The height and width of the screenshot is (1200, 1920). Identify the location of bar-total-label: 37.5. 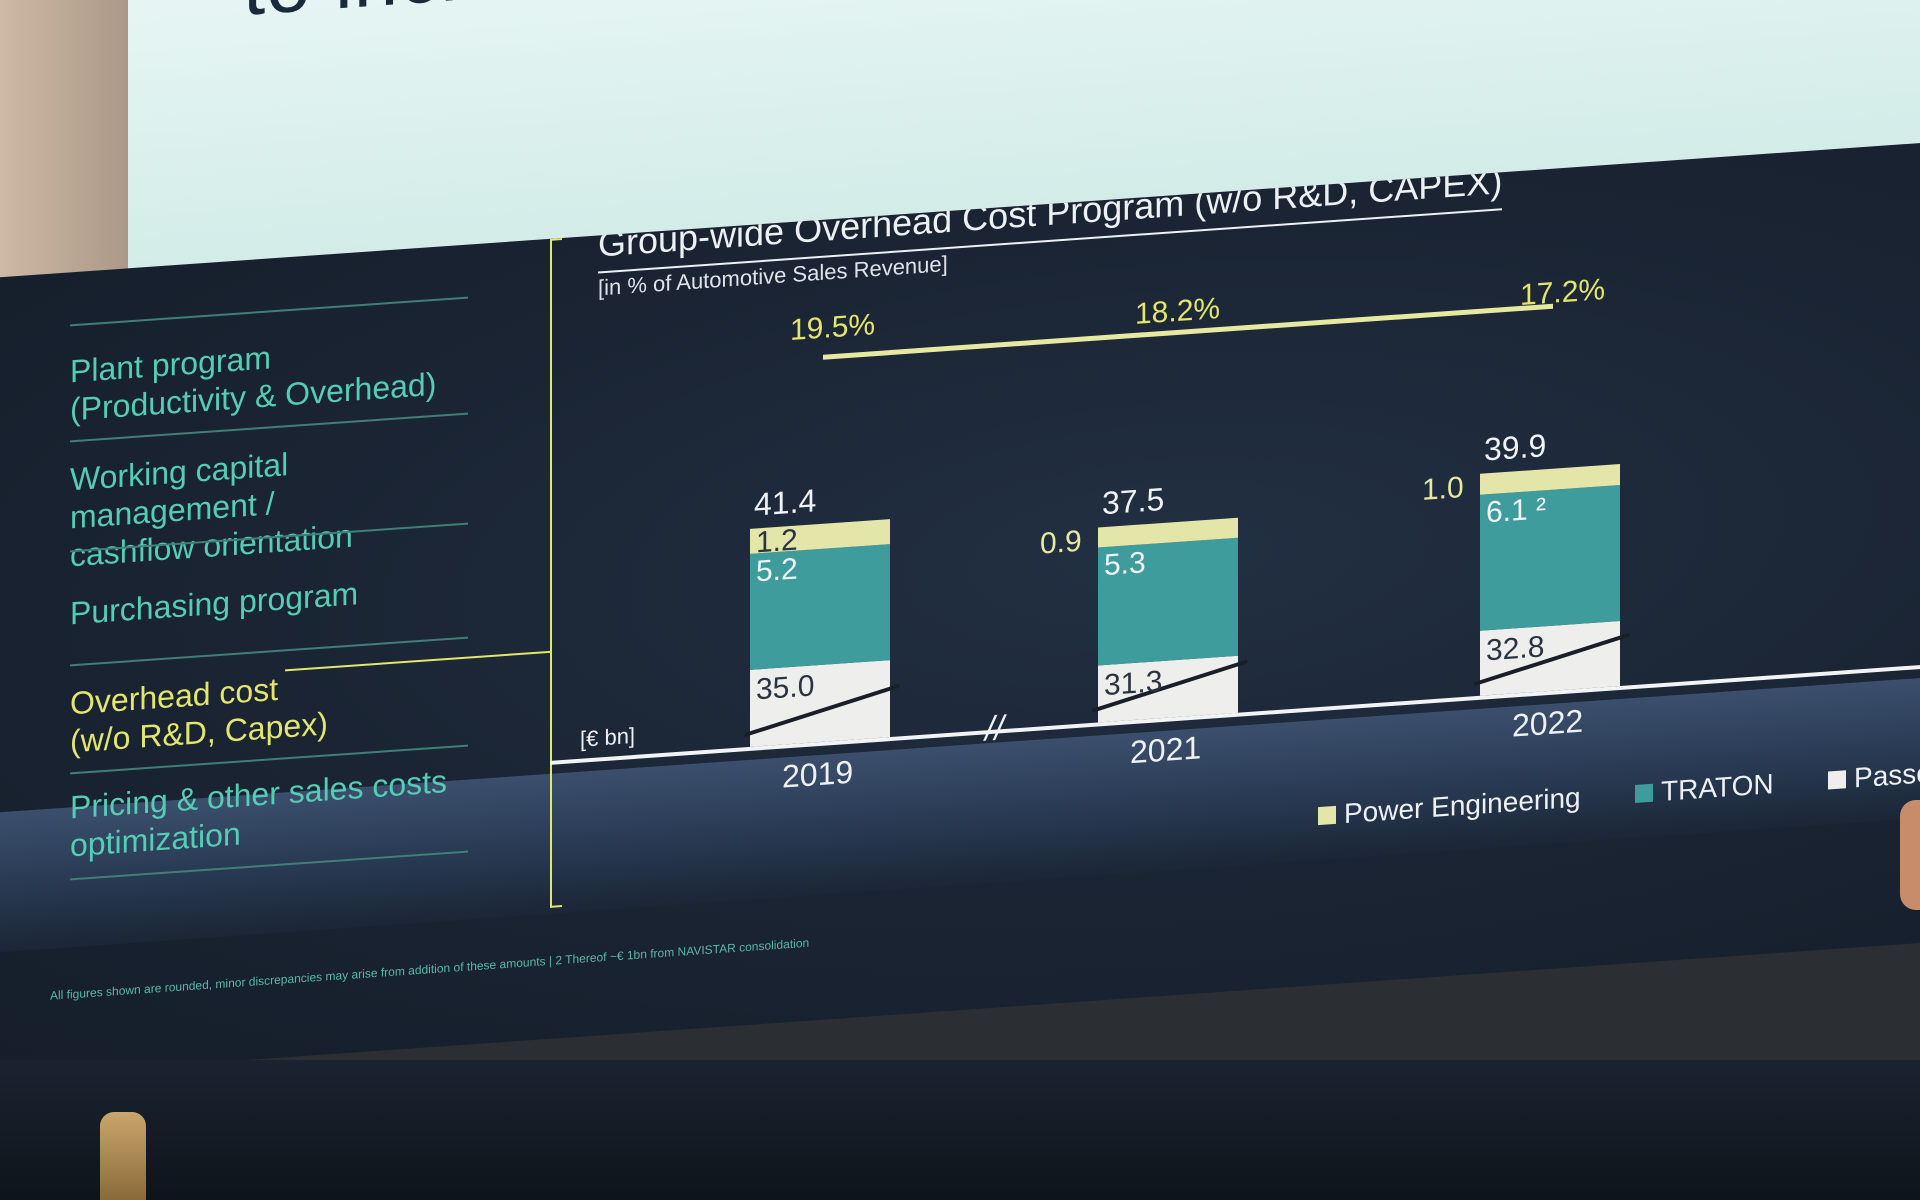
(1133, 501).